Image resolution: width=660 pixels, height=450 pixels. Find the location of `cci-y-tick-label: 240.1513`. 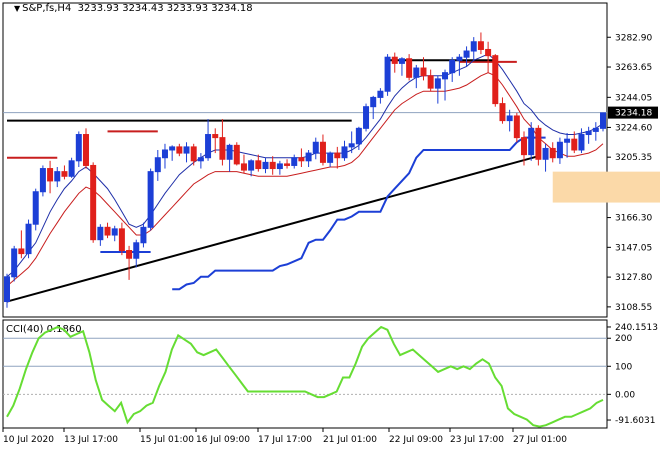

cci-y-tick-label: 240.1513 is located at coordinates (636, 328).